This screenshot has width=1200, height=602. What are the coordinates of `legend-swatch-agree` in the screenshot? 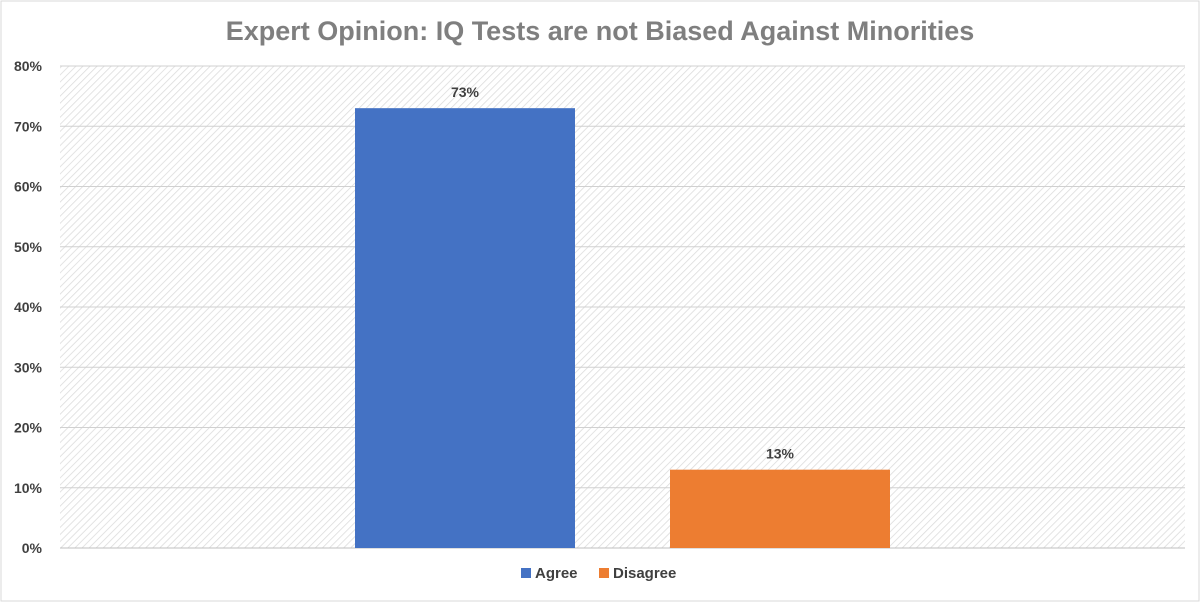 It's located at (526, 573).